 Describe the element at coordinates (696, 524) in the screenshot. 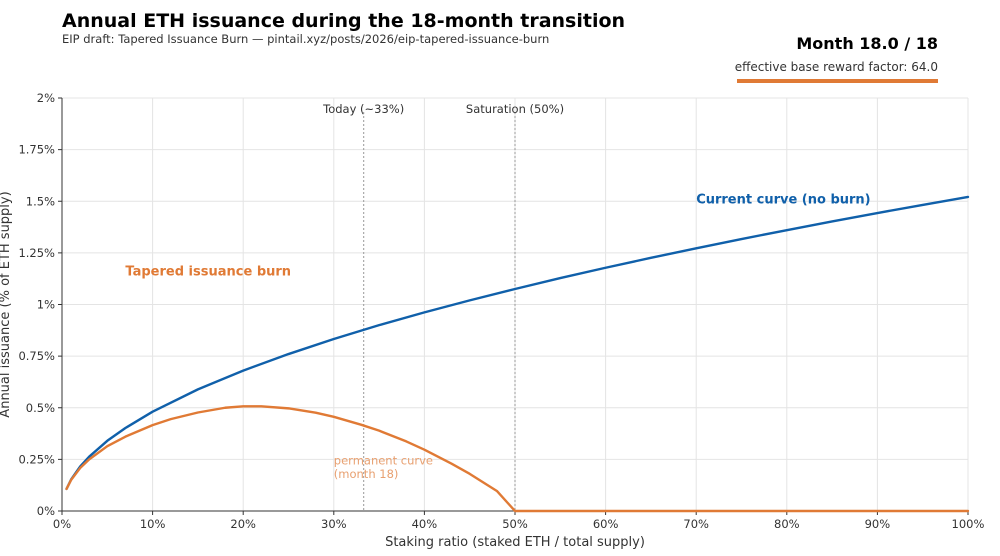

I see `x-tick-label: 70%` at that location.